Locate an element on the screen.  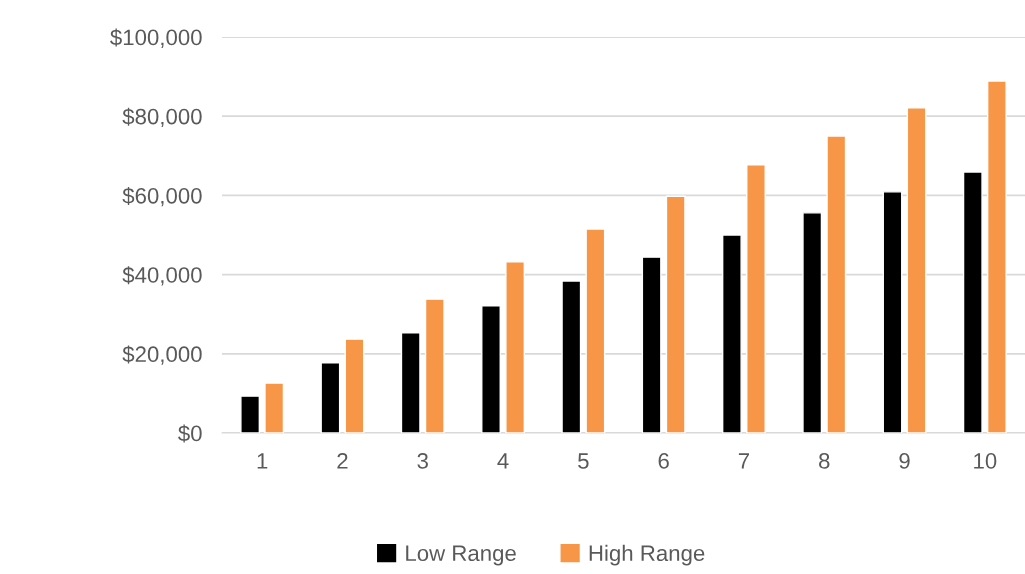
x-tick-label: 8 is located at coordinates (824, 461).